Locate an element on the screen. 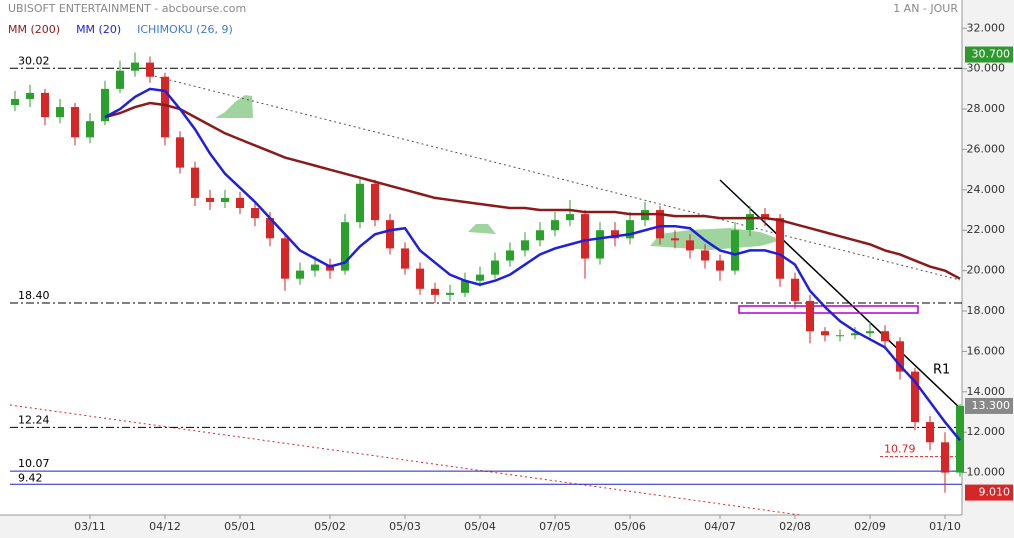  x-tick-label: 01/10 is located at coordinates (945, 526).